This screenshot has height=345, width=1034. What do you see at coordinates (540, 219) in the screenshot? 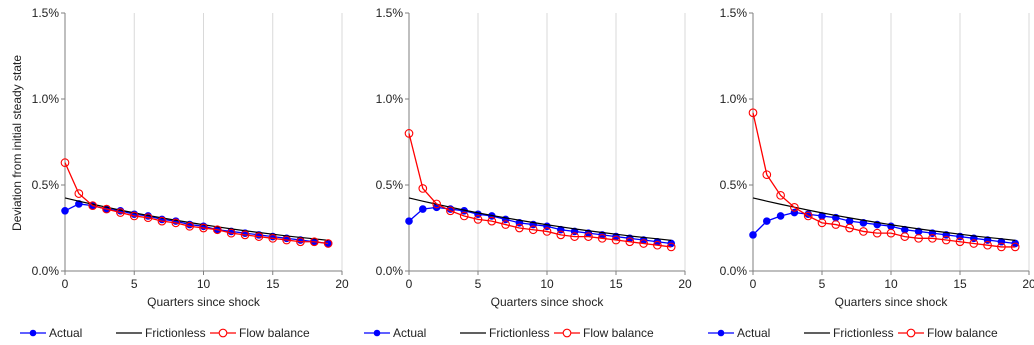
I see `series-line-frictionless` at bounding box center [540, 219].